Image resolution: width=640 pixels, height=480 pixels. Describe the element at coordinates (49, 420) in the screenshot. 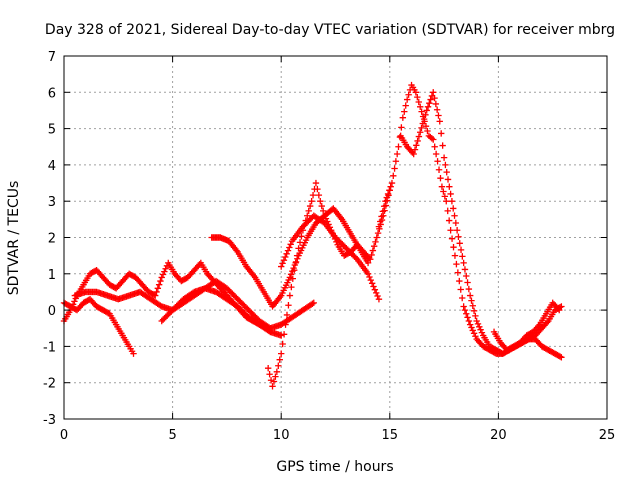

I see `y-tick-label: -3` at that location.